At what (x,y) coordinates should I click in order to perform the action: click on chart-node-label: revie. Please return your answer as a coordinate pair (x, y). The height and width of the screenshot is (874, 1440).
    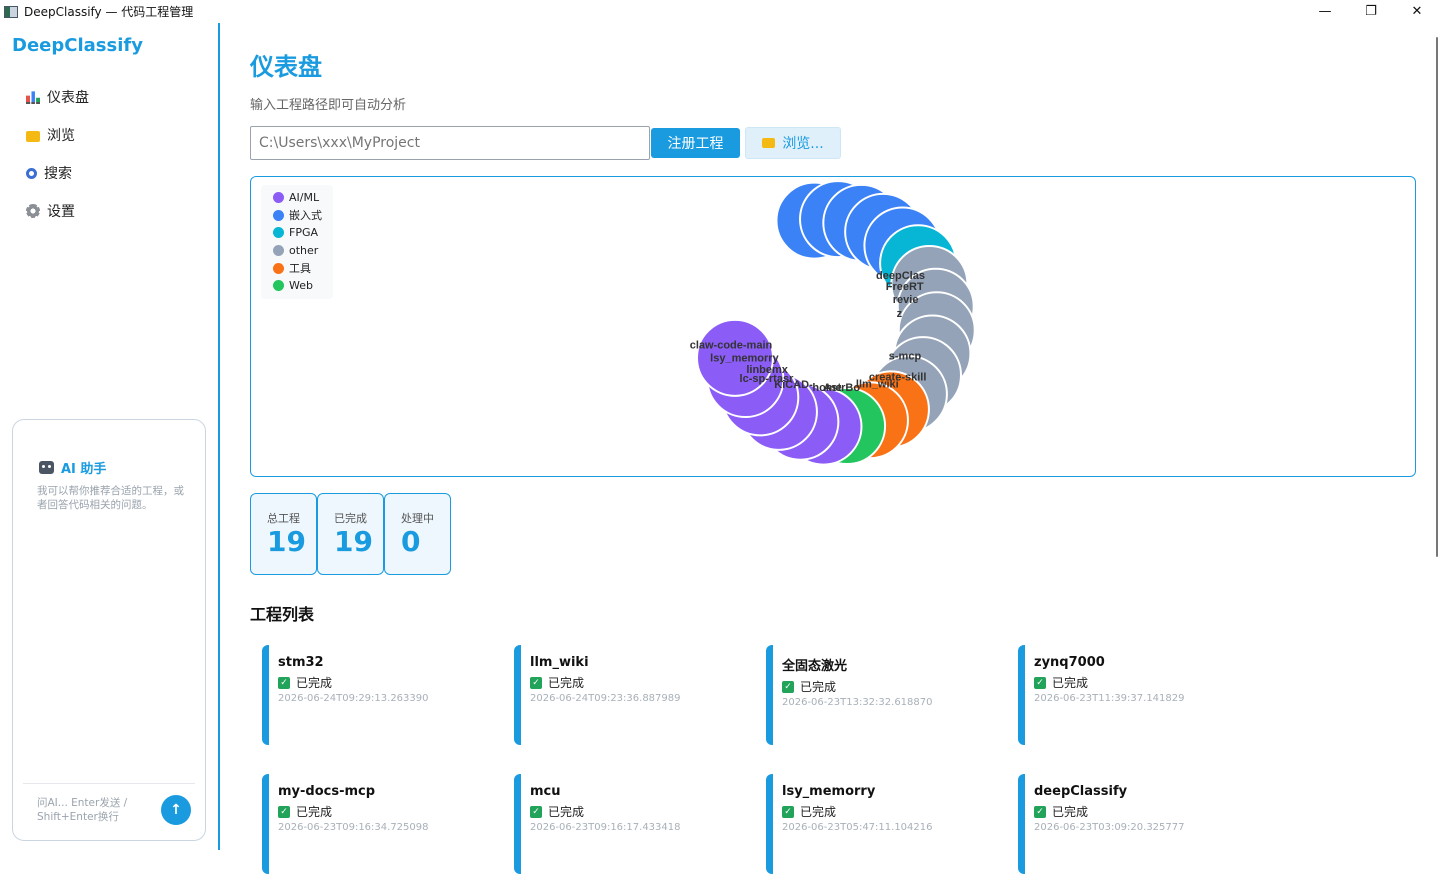
    Looking at the image, I should click on (906, 300).